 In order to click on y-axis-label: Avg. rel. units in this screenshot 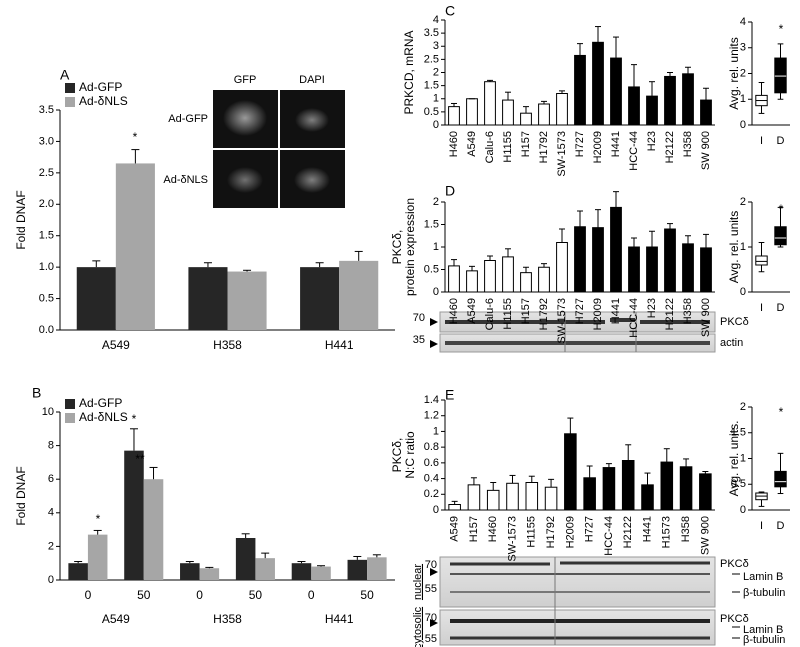, I will do `click(734, 73)`.